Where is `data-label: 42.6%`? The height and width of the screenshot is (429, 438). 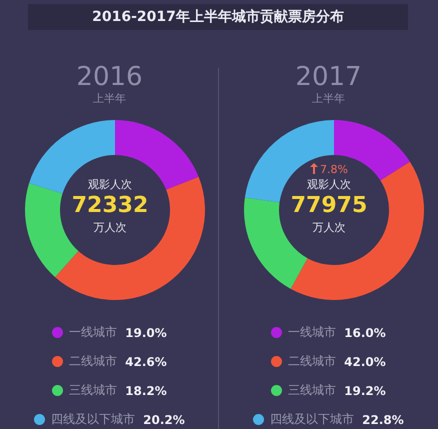
data-label: 42.6% is located at coordinates (146, 361).